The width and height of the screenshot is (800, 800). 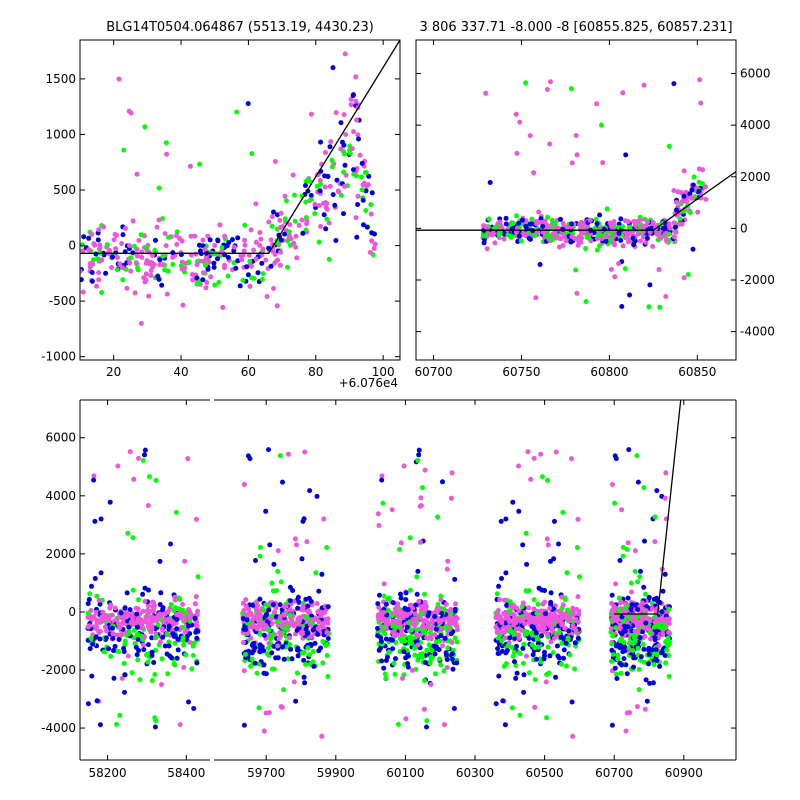 What do you see at coordinates (266, 773) in the screenshot?
I see `x-tick-label: 59700` at bounding box center [266, 773].